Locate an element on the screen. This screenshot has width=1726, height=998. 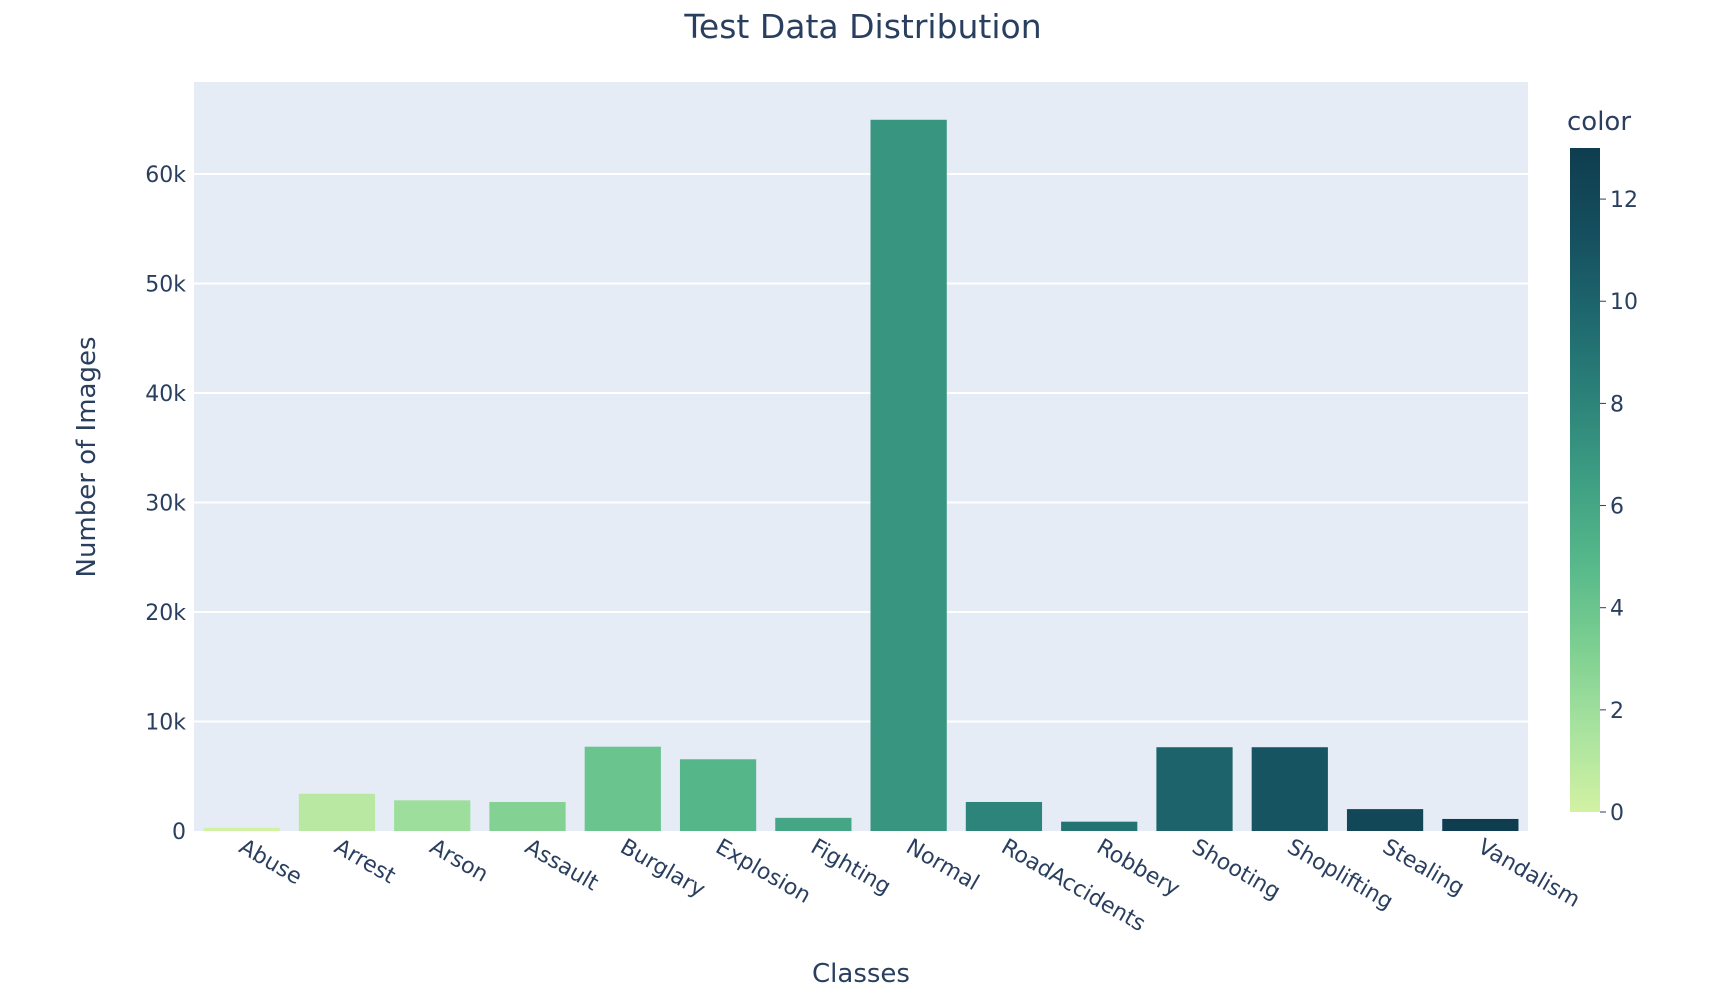
x-tick-label: Arrest is located at coordinates (365, 862).